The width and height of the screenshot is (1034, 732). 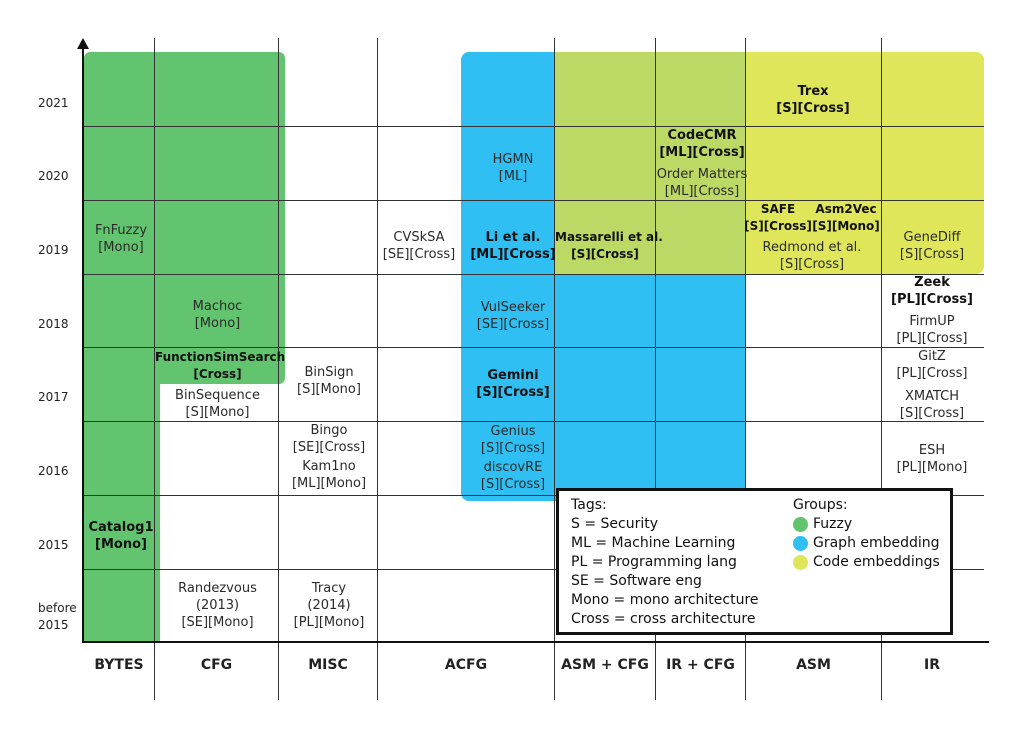 I want to click on legend-group-item: Graph embedding, so click(x=876, y=543).